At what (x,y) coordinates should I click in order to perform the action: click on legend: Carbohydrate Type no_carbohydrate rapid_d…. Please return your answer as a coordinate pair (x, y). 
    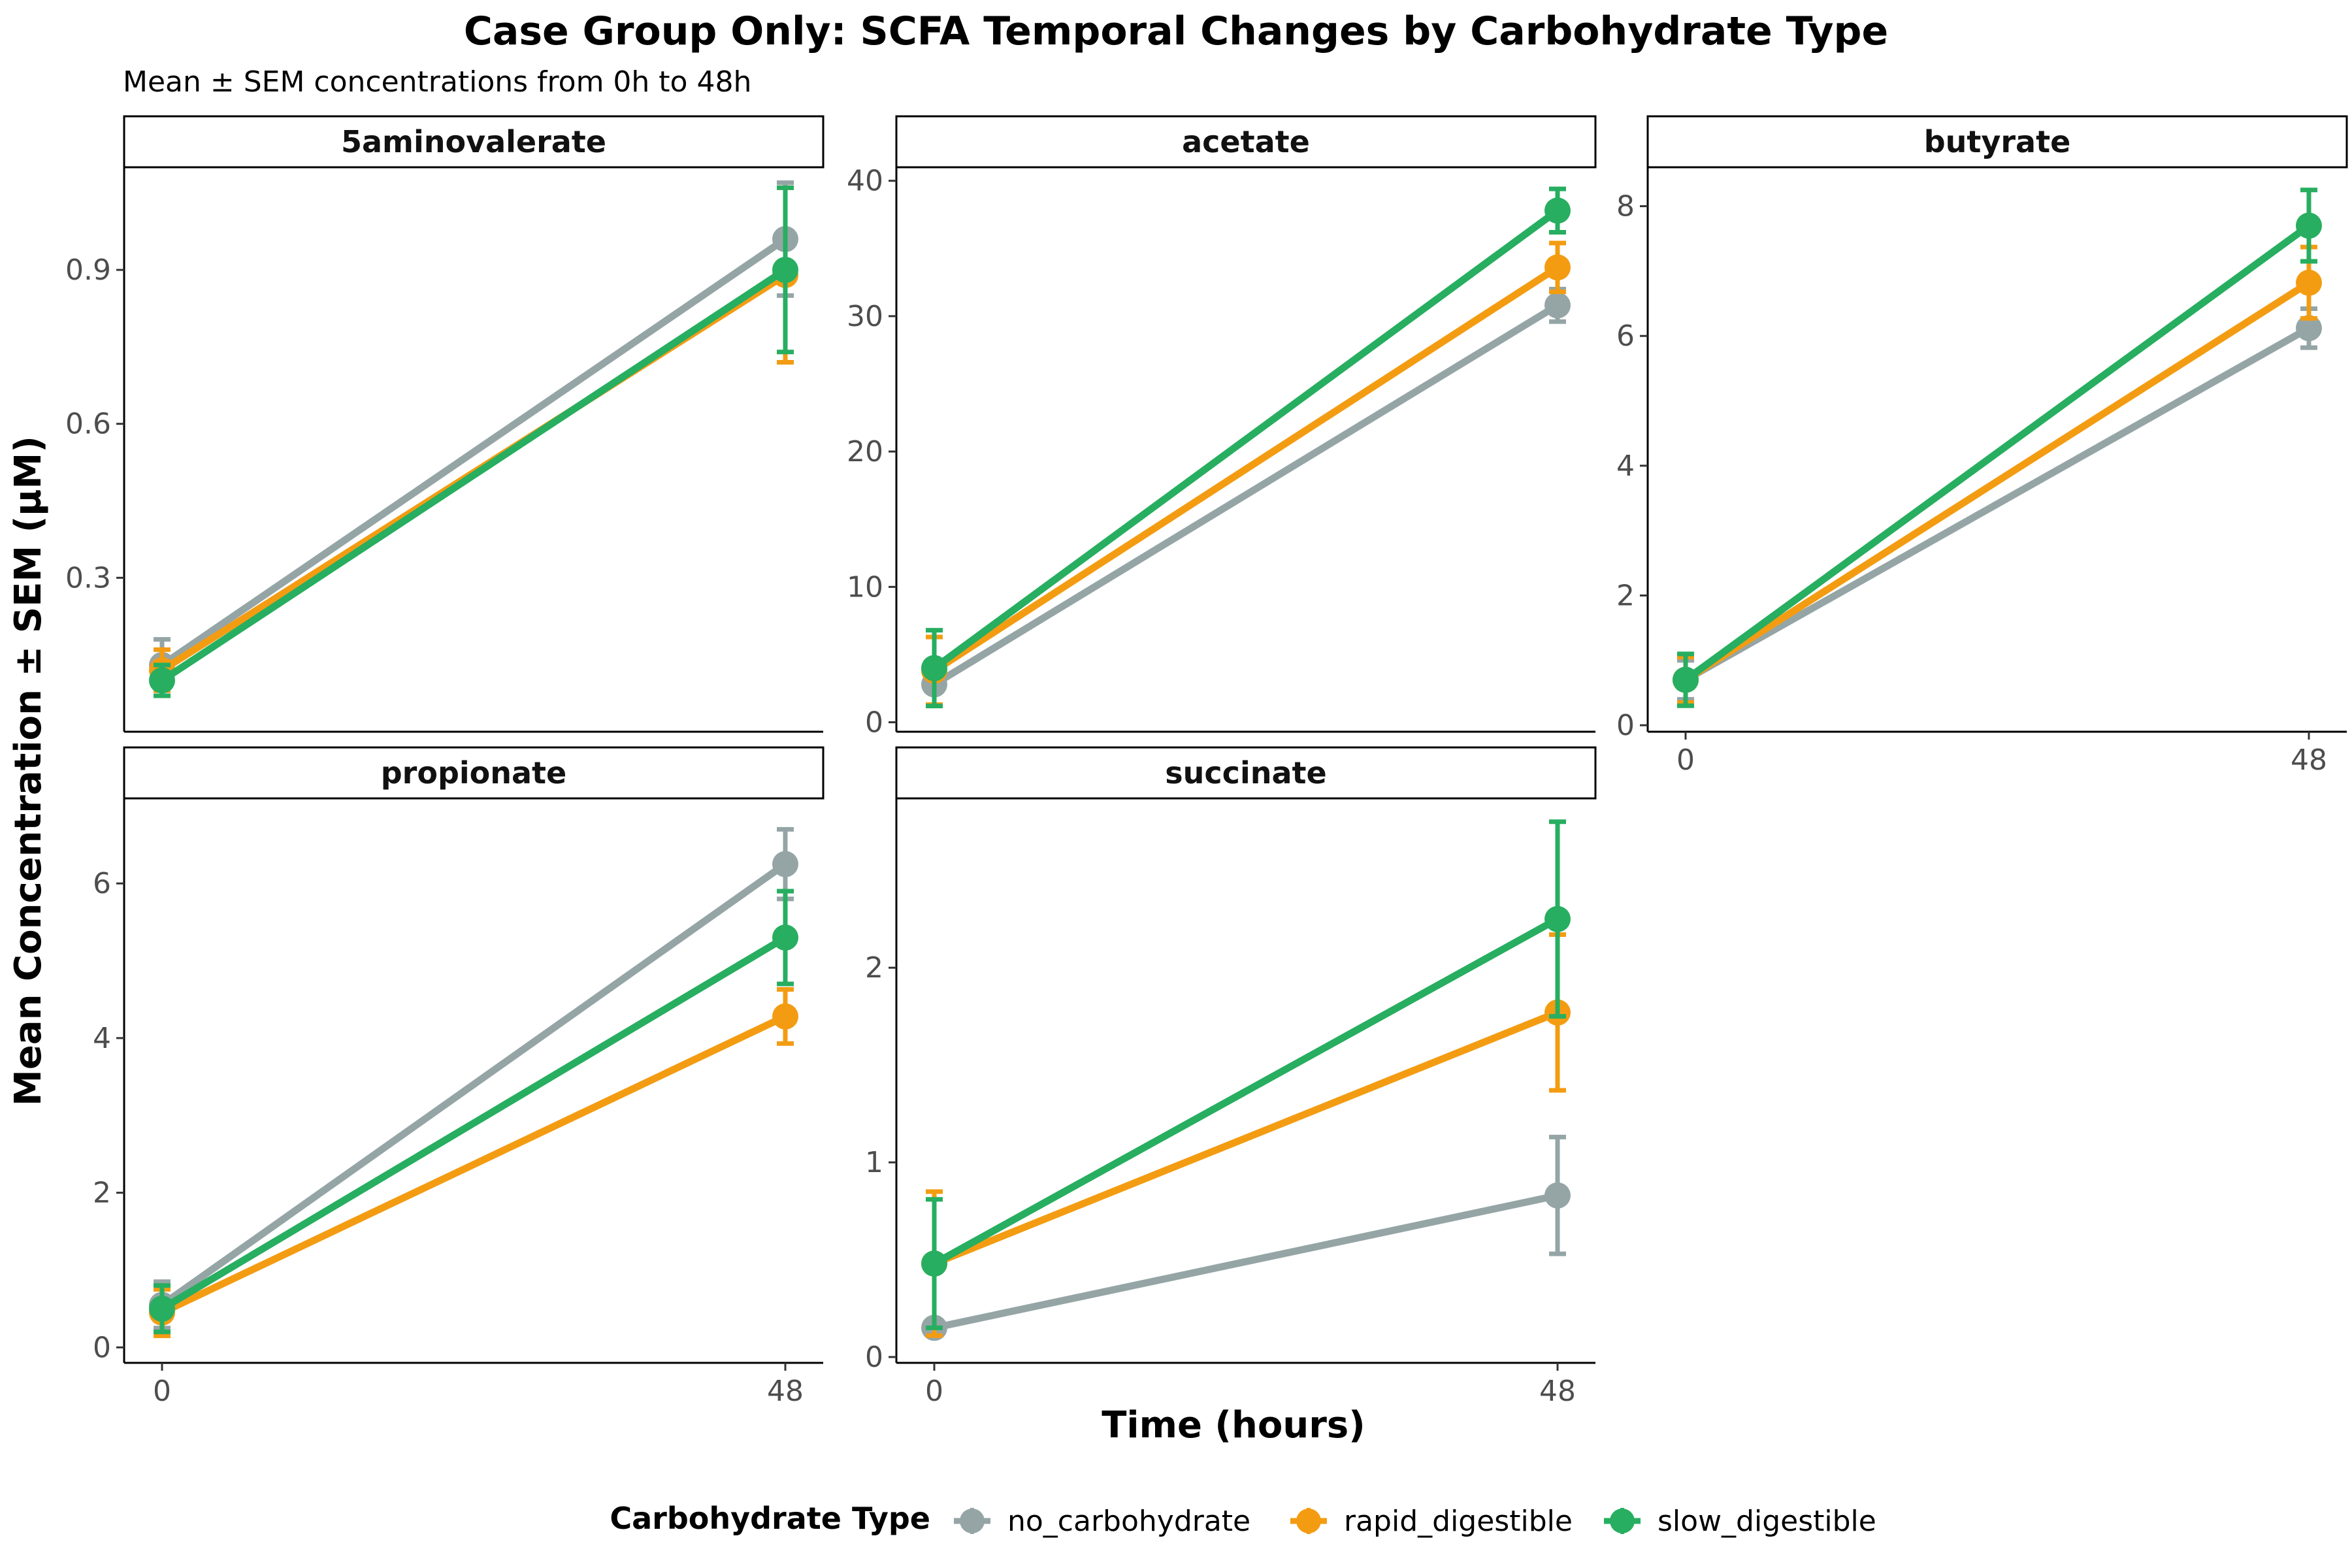
    Looking at the image, I should click on (1243, 1519).